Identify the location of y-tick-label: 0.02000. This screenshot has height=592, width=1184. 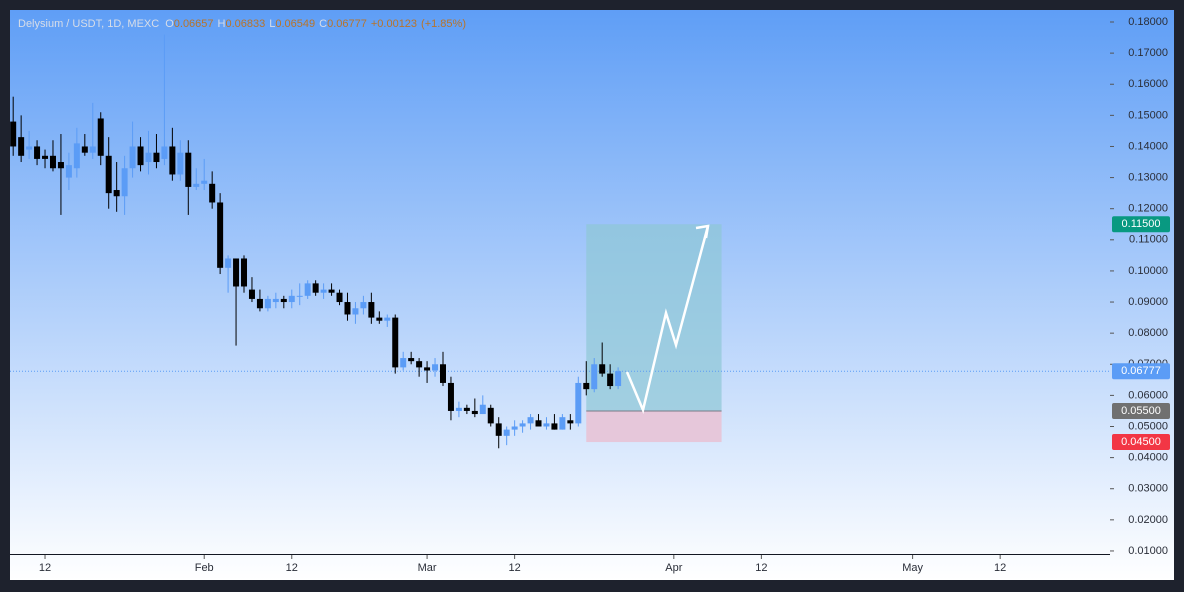
(1148, 520).